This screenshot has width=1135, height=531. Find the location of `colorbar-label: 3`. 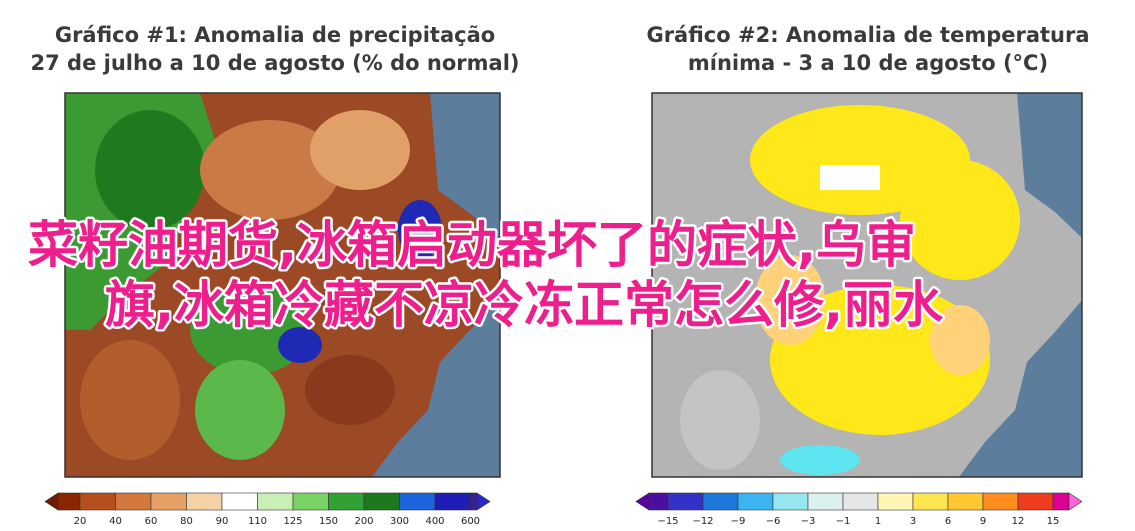

colorbar-label: 3 is located at coordinates (913, 521).